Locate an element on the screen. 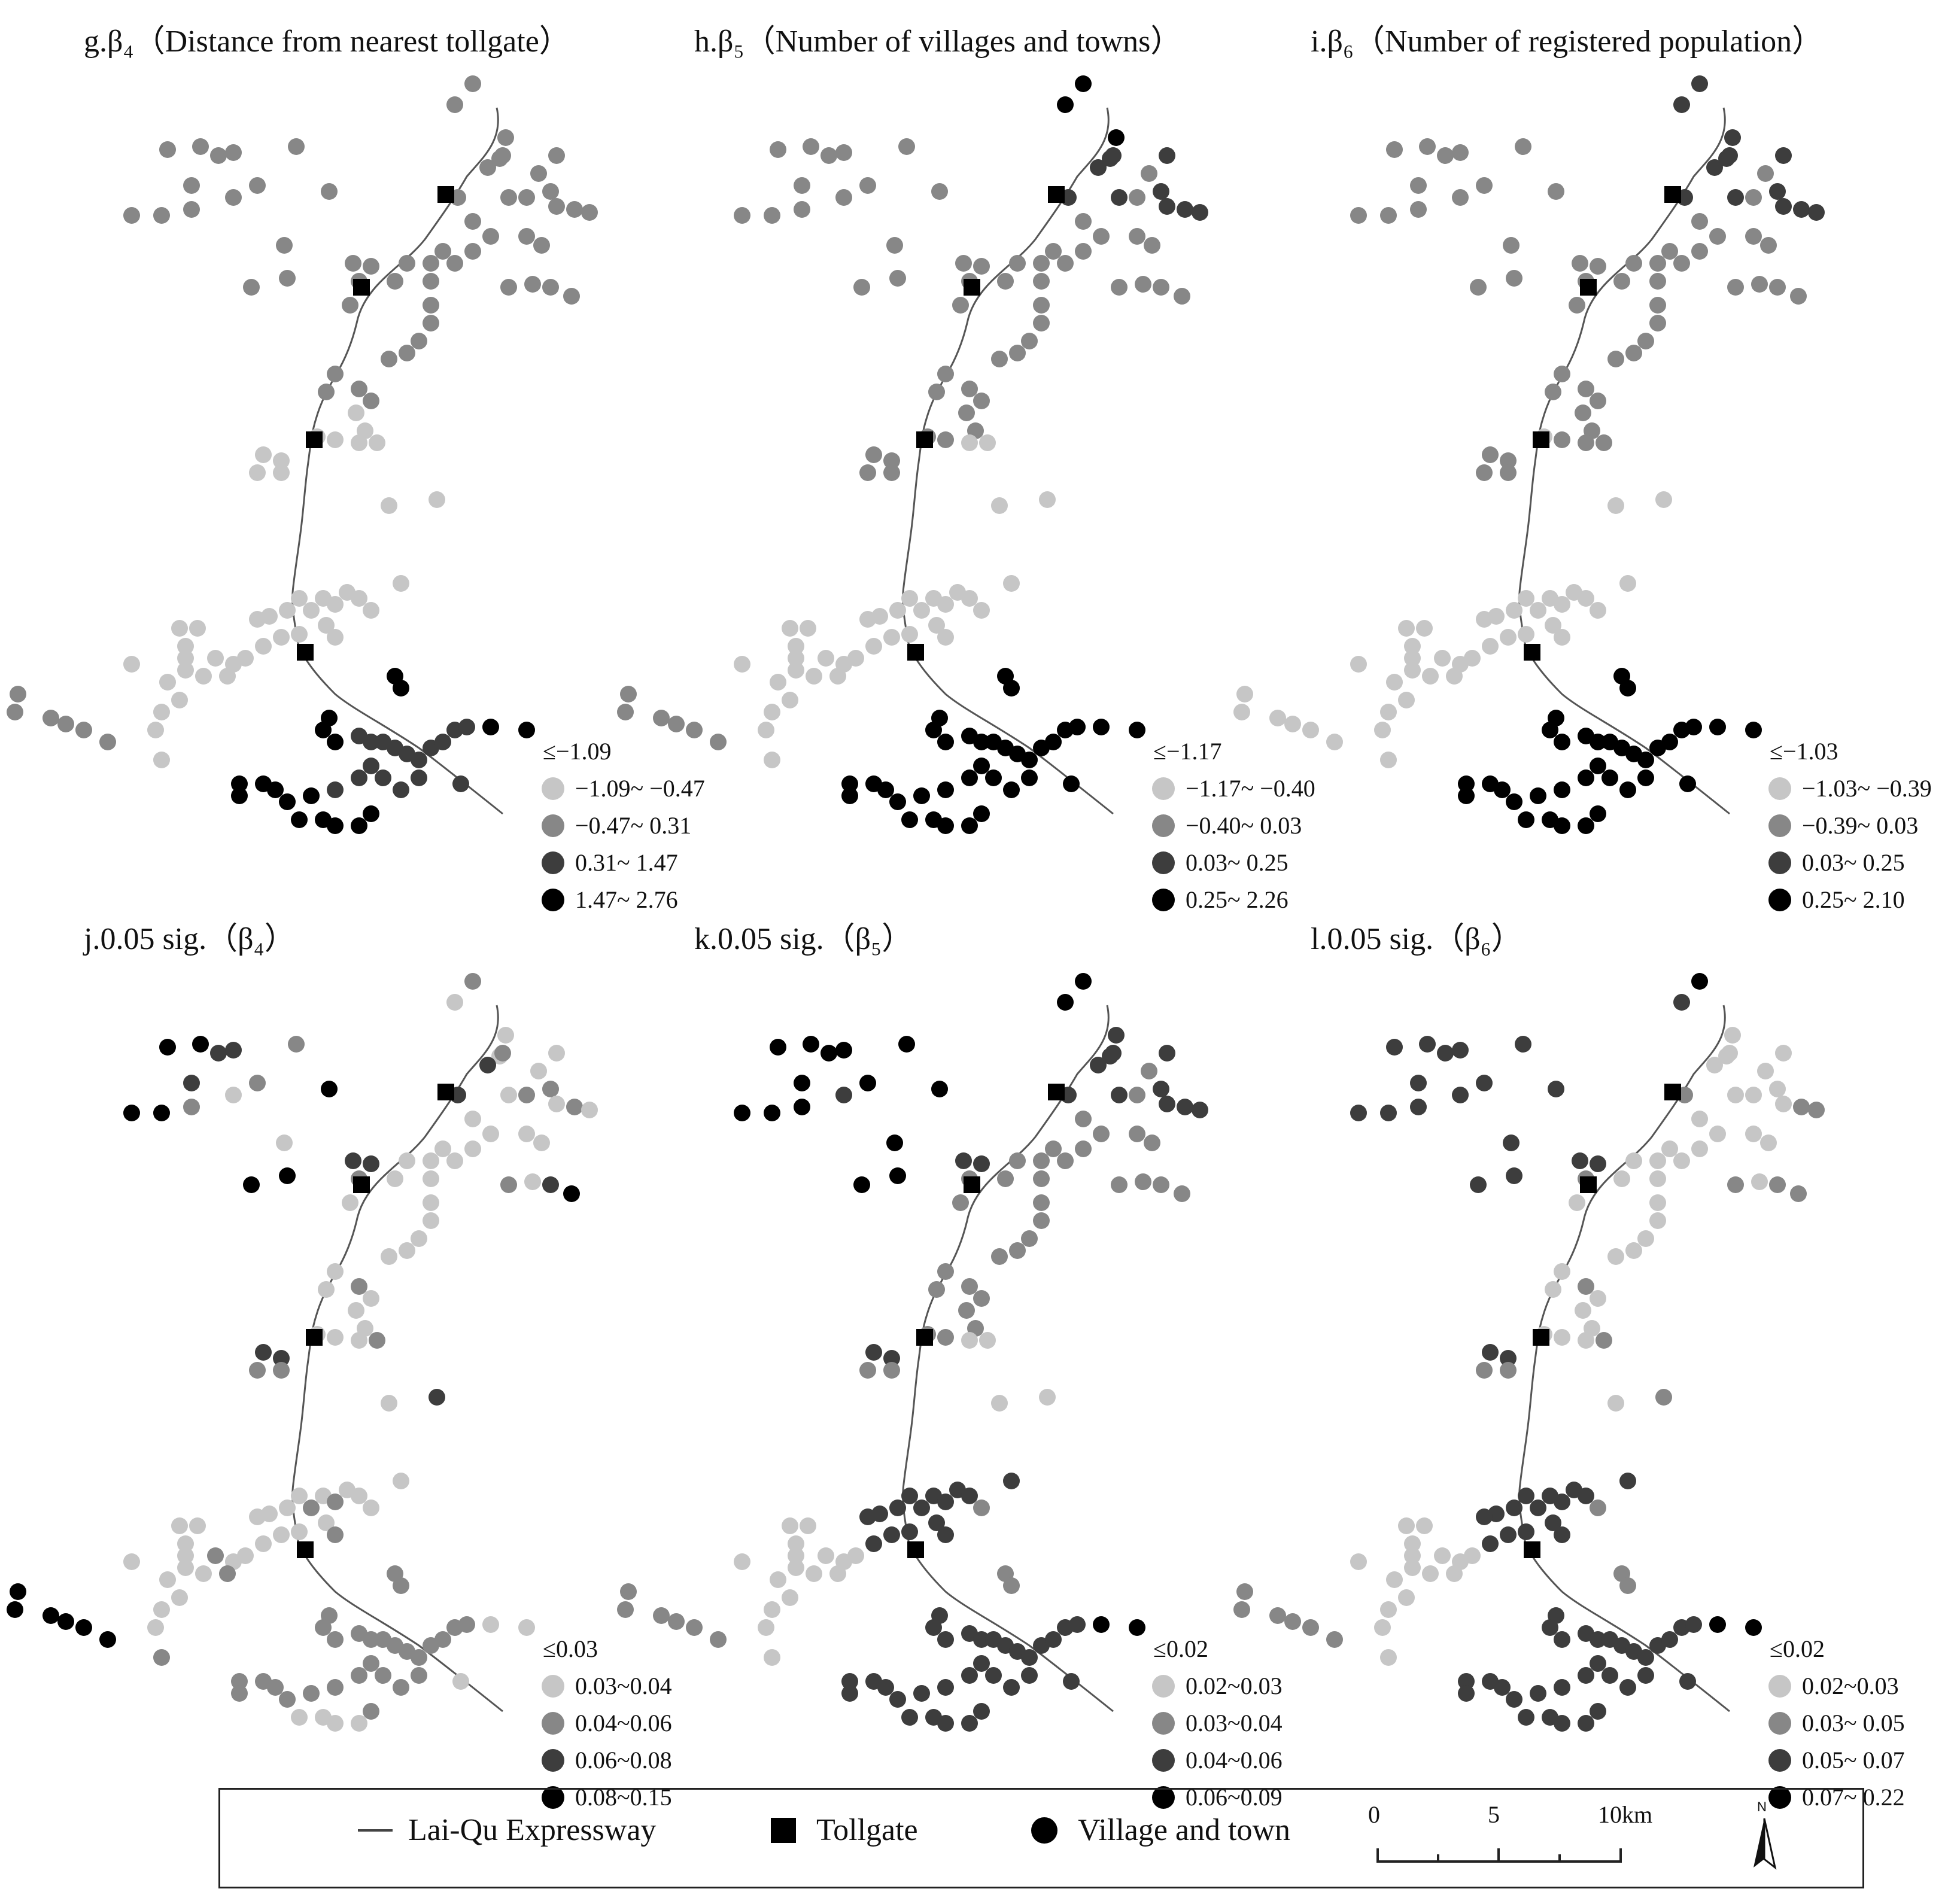  legend-item: 0.03~ 0.05 is located at coordinates (1836, 1723).